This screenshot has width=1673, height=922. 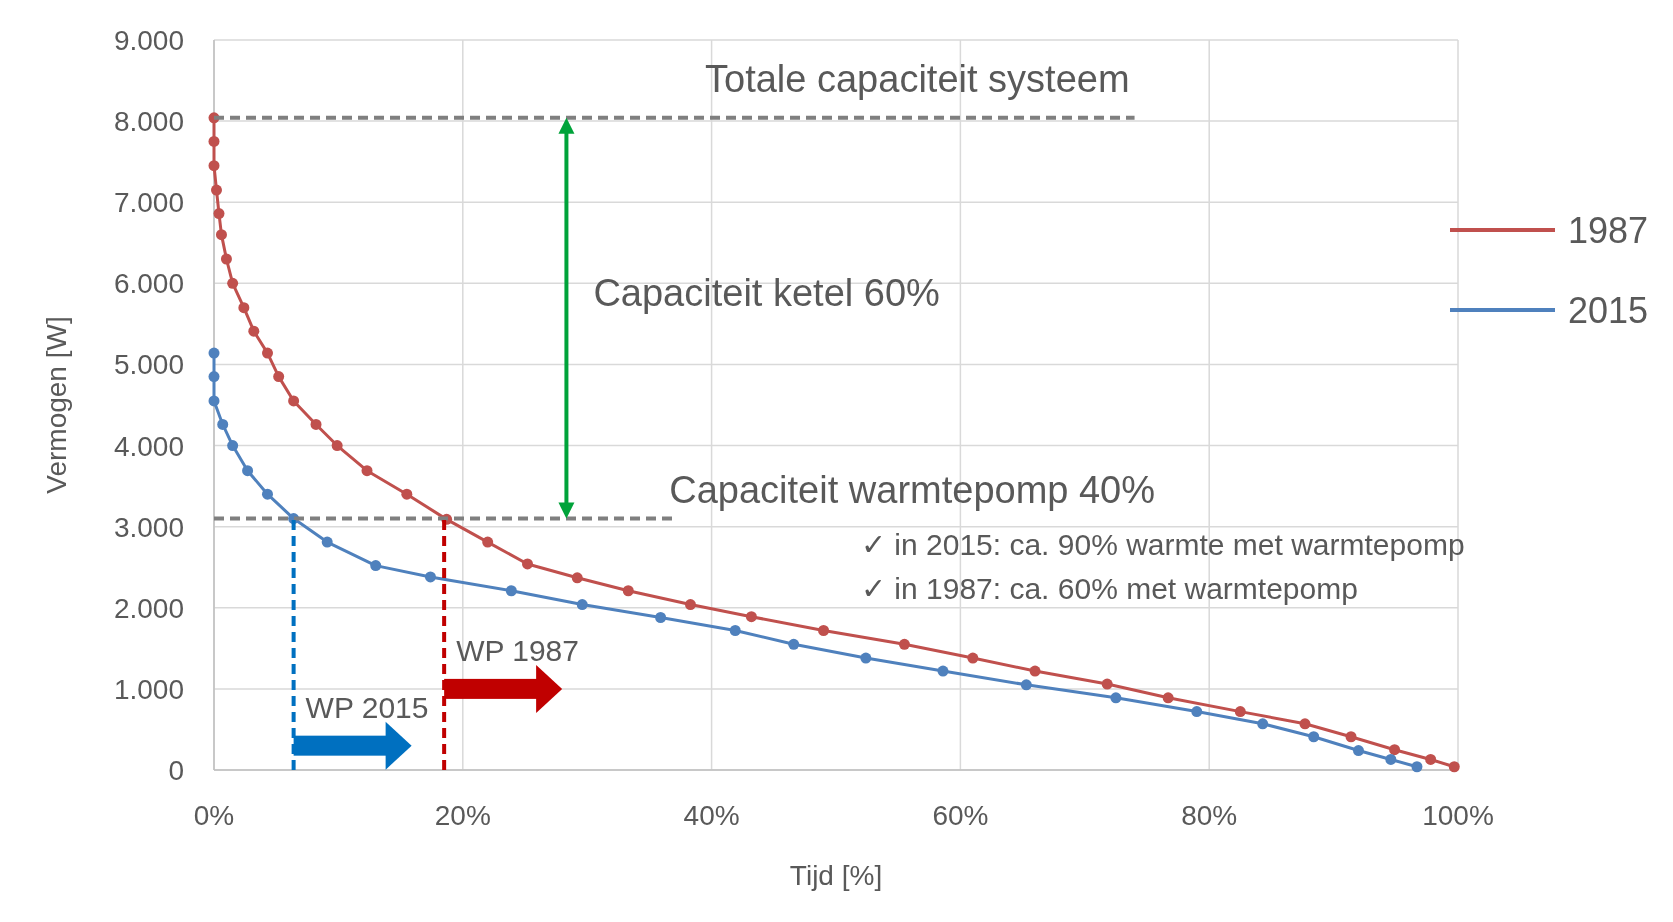 What do you see at coordinates (912, 489) in the screenshot?
I see `annotation: Capaciteit warmtepomp 40%` at bounding box center [912, 489].